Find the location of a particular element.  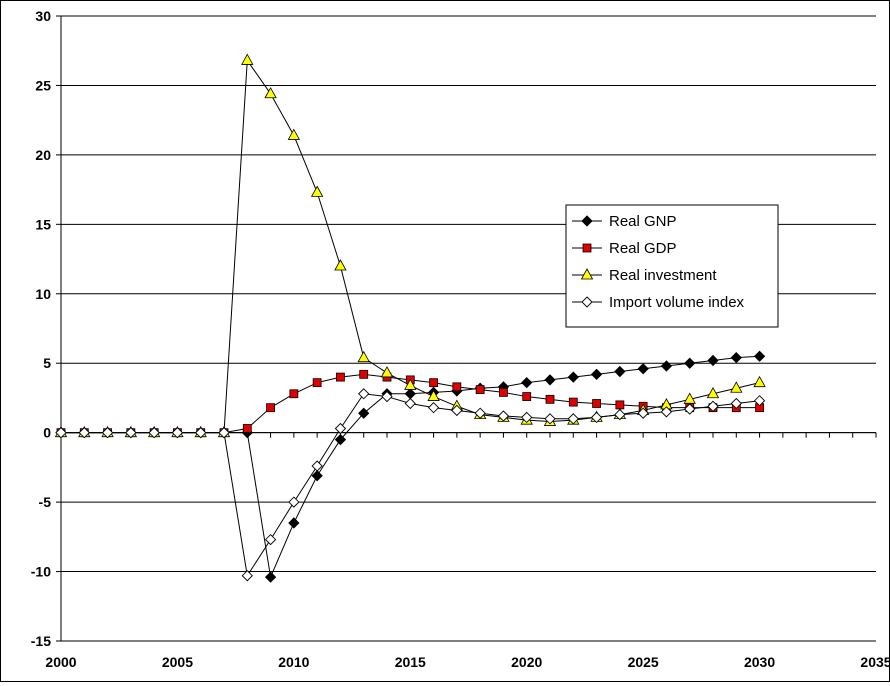

y-tick-label: 0 is located at coordinates (47, 433).